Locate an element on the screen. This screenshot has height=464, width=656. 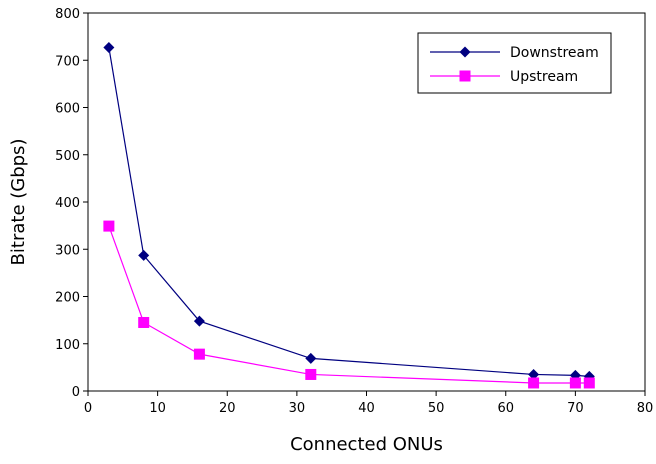
y-tick-label: 200 is located at coordinates (67, 298).